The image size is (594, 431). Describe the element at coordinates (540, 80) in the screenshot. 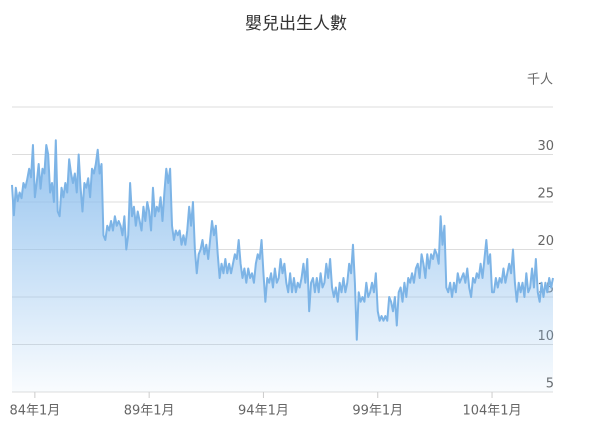

I see `y-axis-unit: 千人` at that location.